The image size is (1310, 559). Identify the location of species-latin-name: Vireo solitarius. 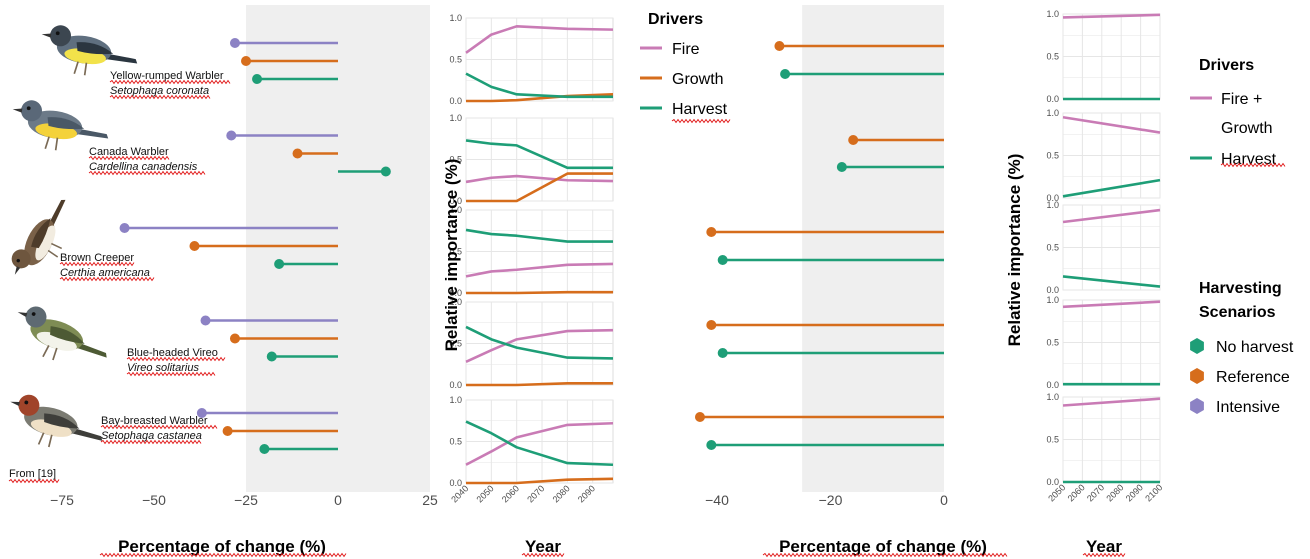
(163, 368).